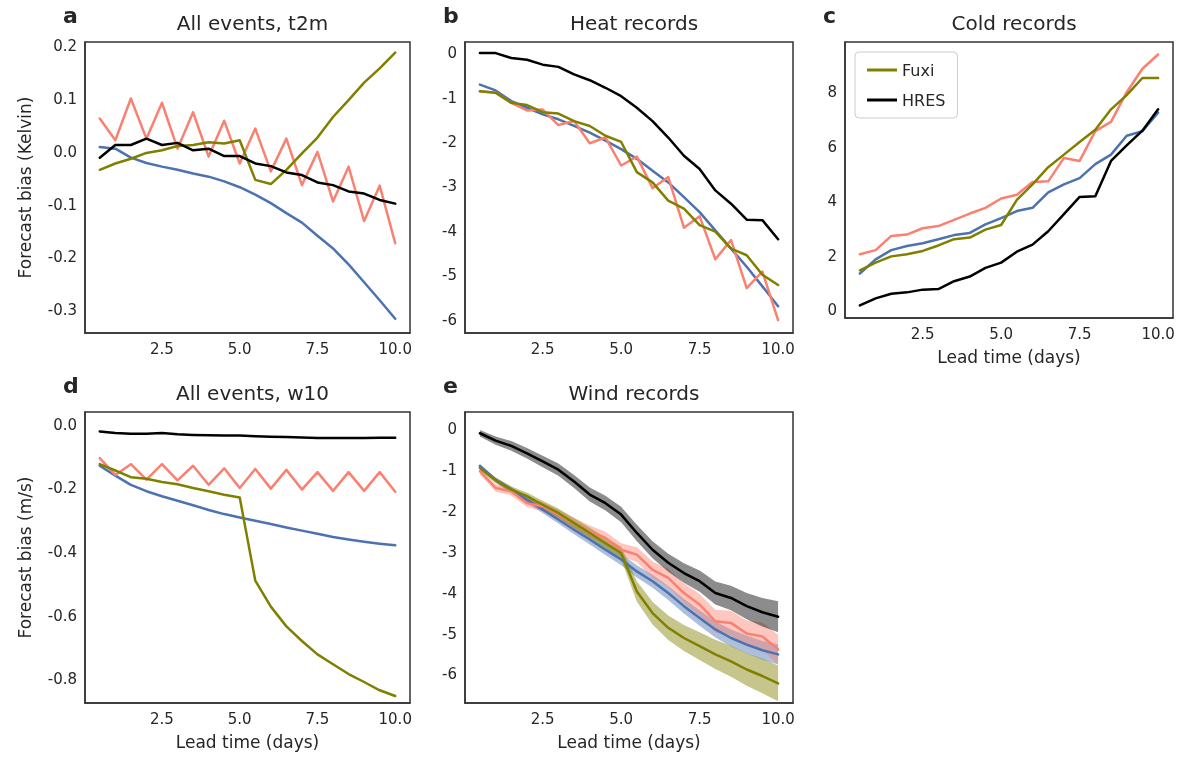  I want to click on chart-title: All events, t2m, so click(252, 23).